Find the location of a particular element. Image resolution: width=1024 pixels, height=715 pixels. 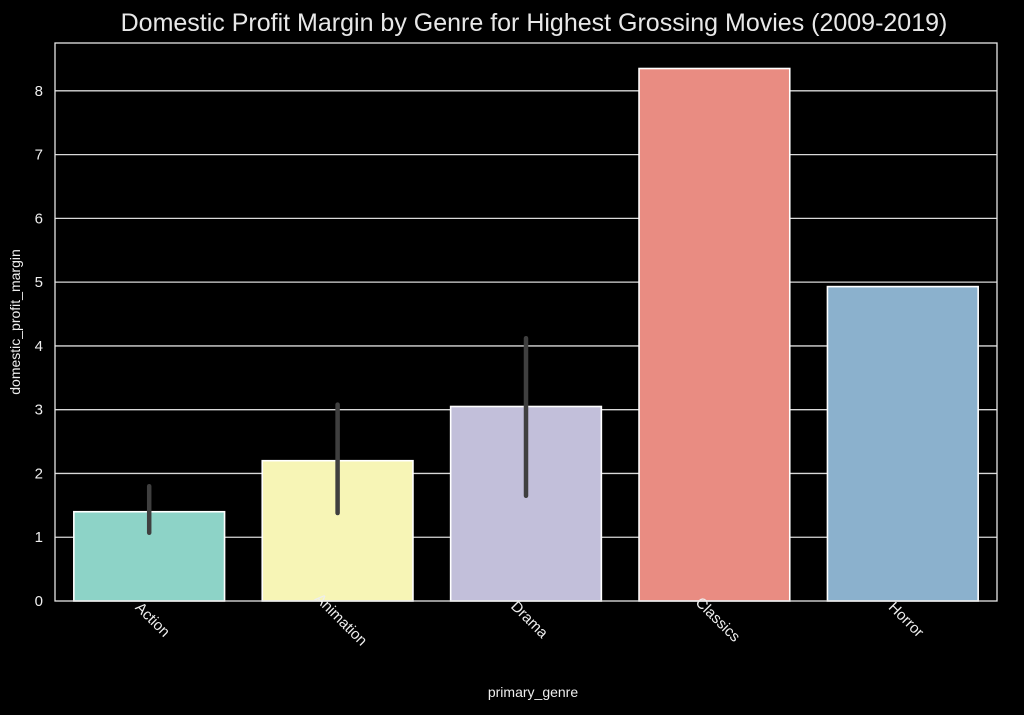

x-axis-label: primary_genre is located at coordinates (533, 692).